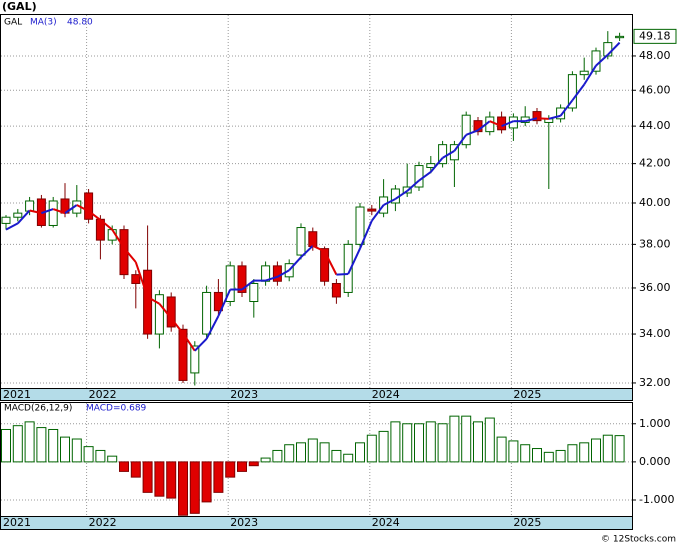 This screenshot has height=546, width=680. I want to click on y-tick-label: 42.00, so click(655, 163).